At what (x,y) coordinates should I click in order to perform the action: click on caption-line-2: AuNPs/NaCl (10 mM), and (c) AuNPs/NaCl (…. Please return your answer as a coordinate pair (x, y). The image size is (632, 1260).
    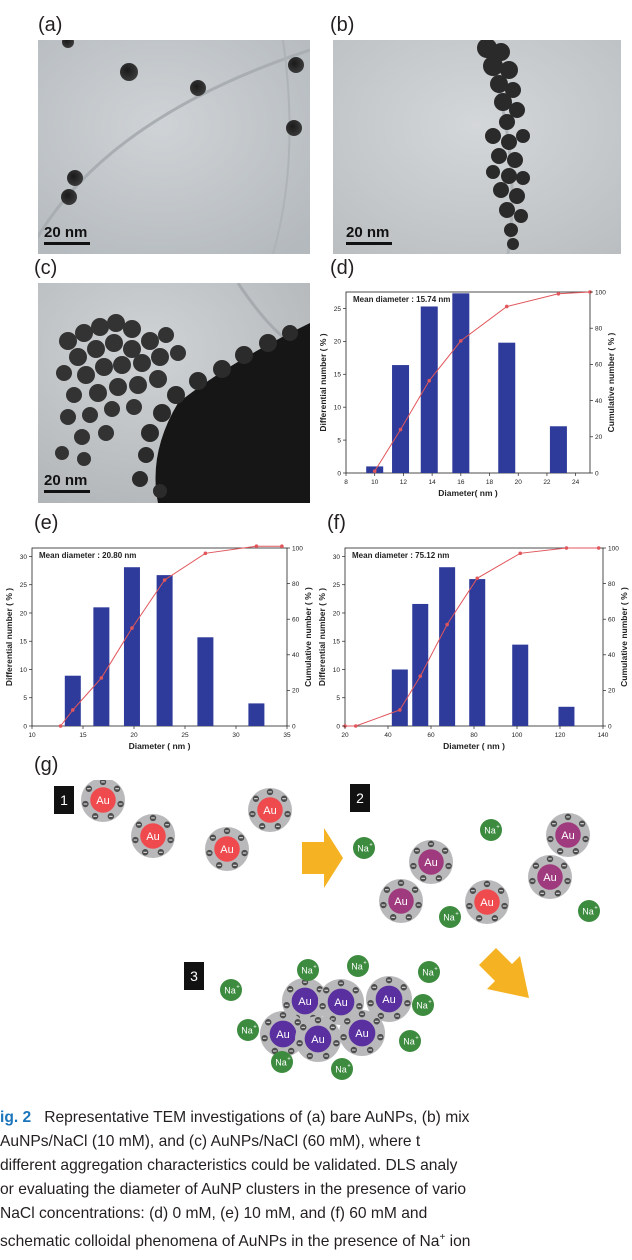
    Looking at the image, I should click on (210, 1141).